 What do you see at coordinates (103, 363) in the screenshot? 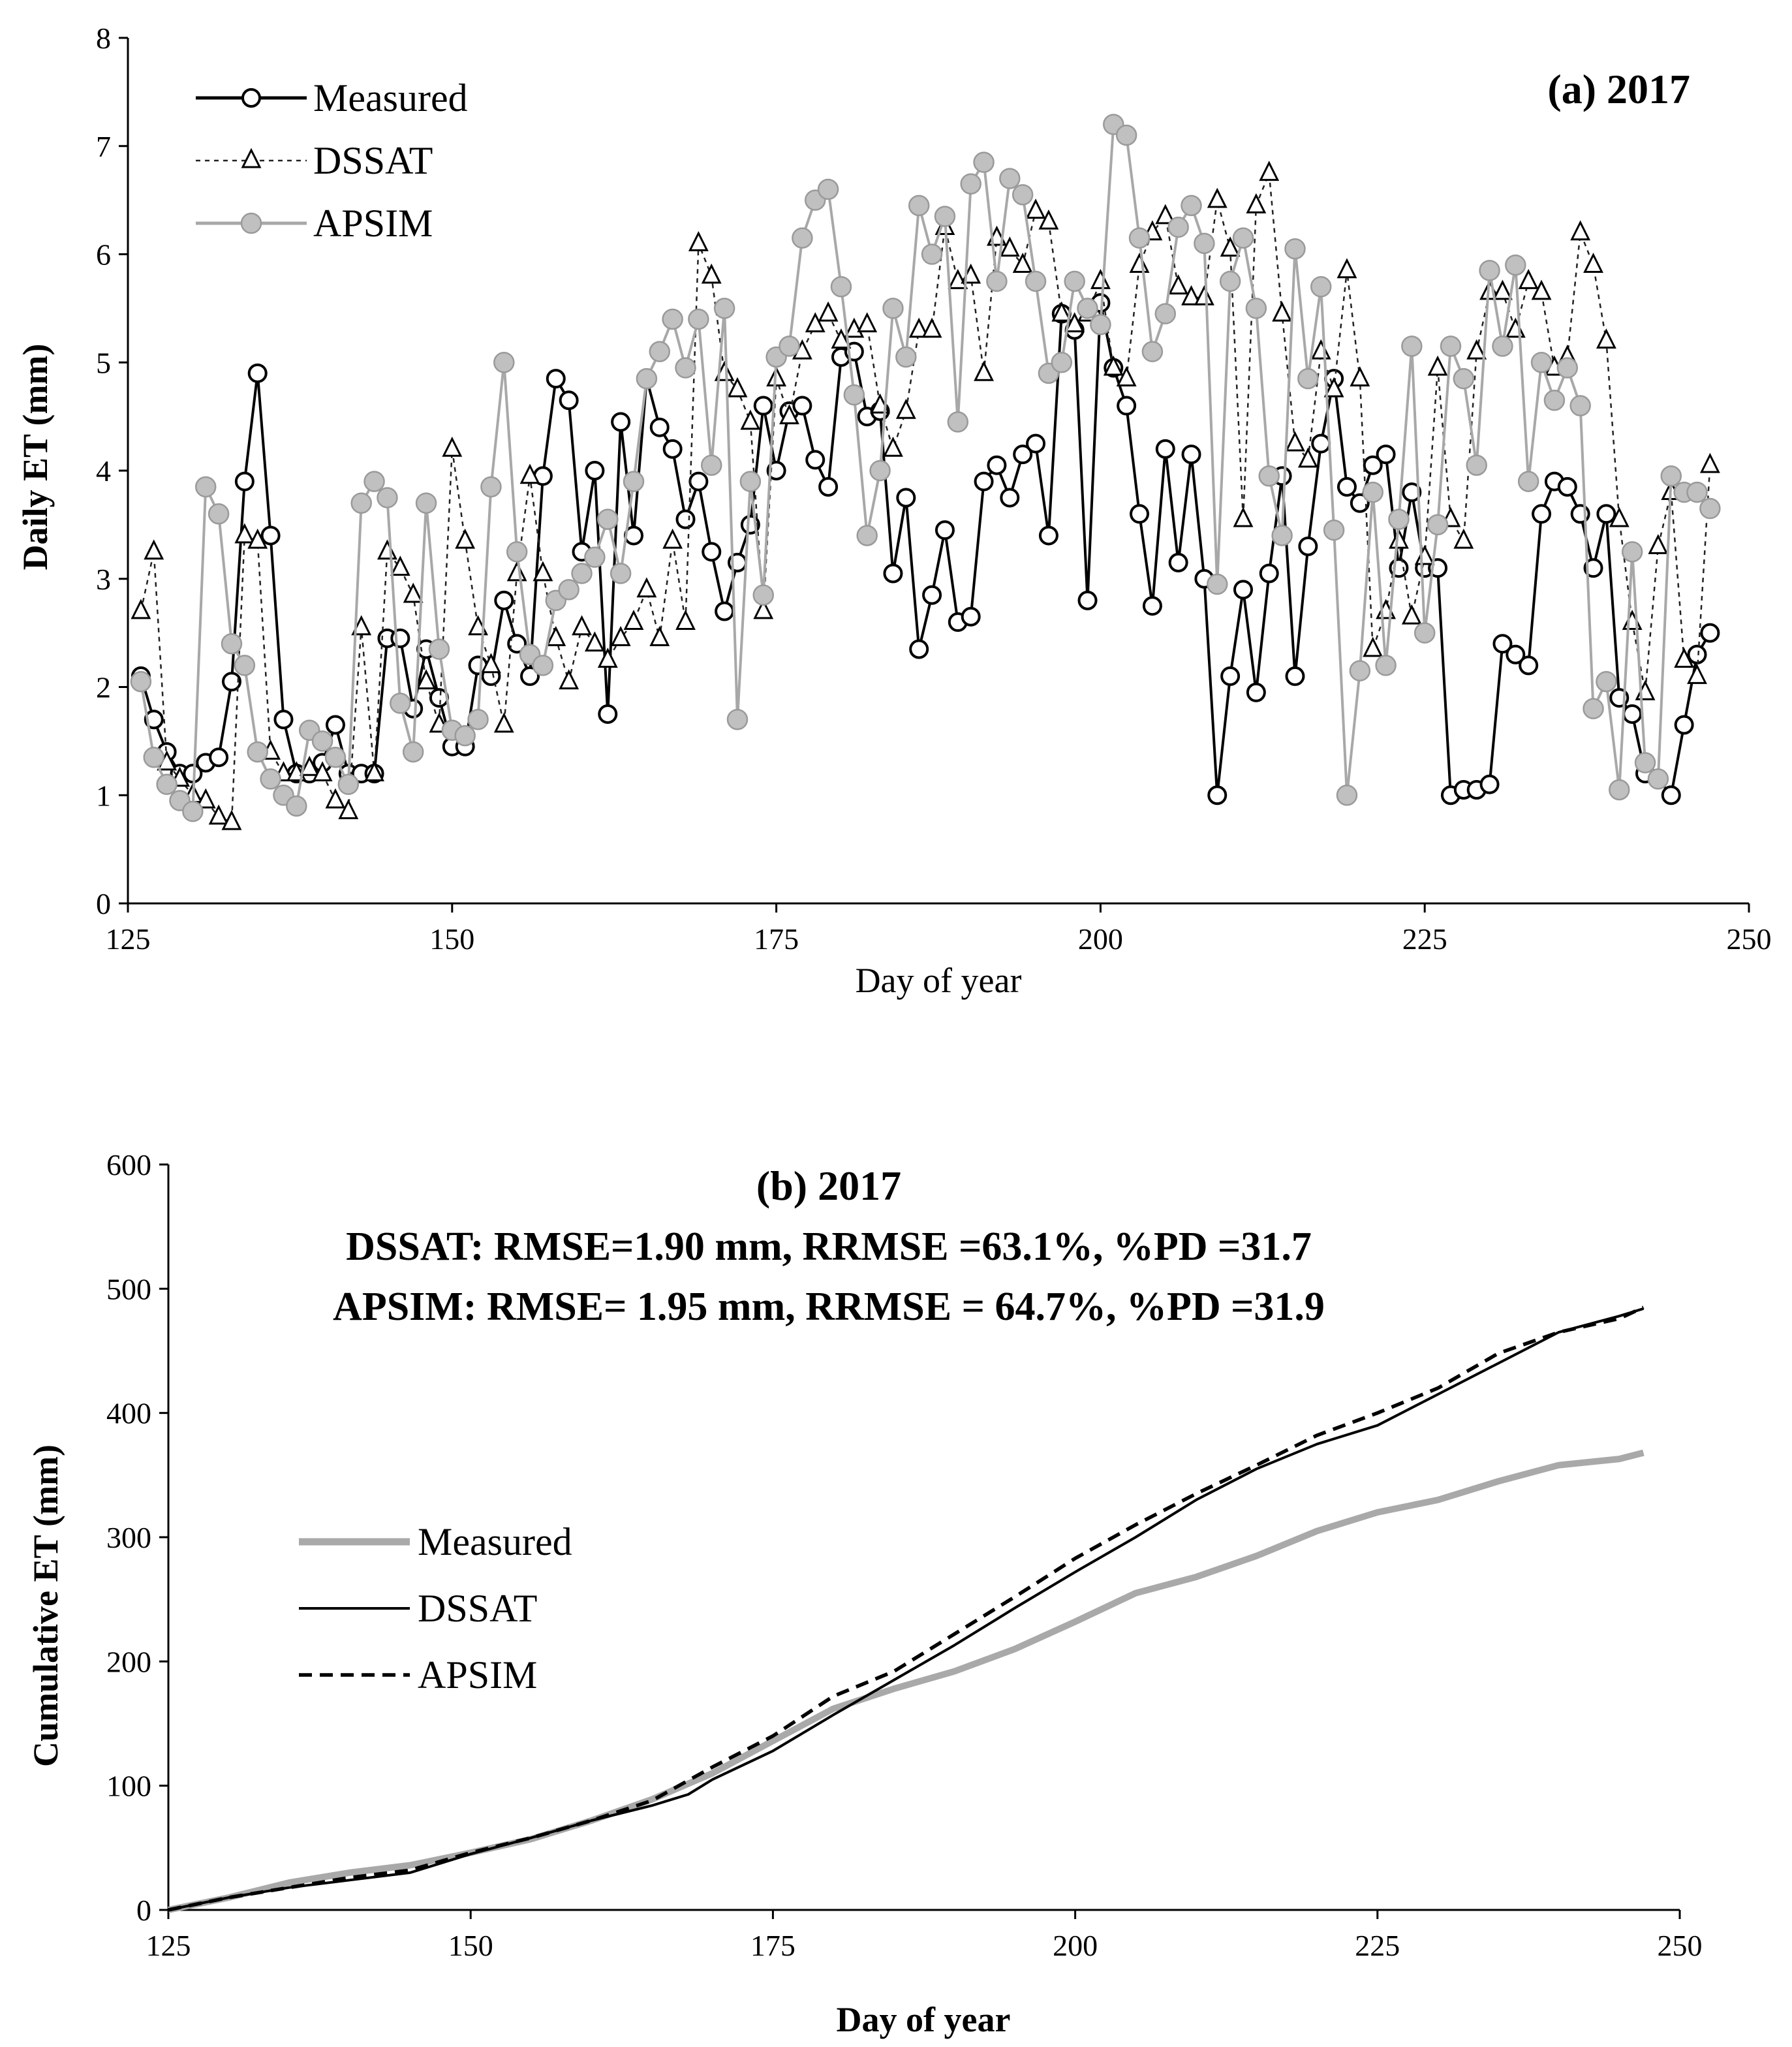
I see `panel-a-y-tick-label: 5` at bounding box center [103, 363].